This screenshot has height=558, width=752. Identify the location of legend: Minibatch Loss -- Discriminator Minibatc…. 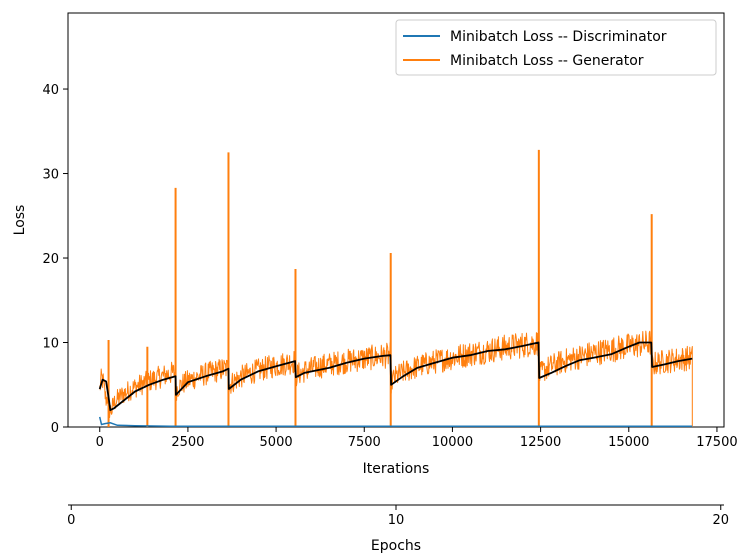
(556, 47).